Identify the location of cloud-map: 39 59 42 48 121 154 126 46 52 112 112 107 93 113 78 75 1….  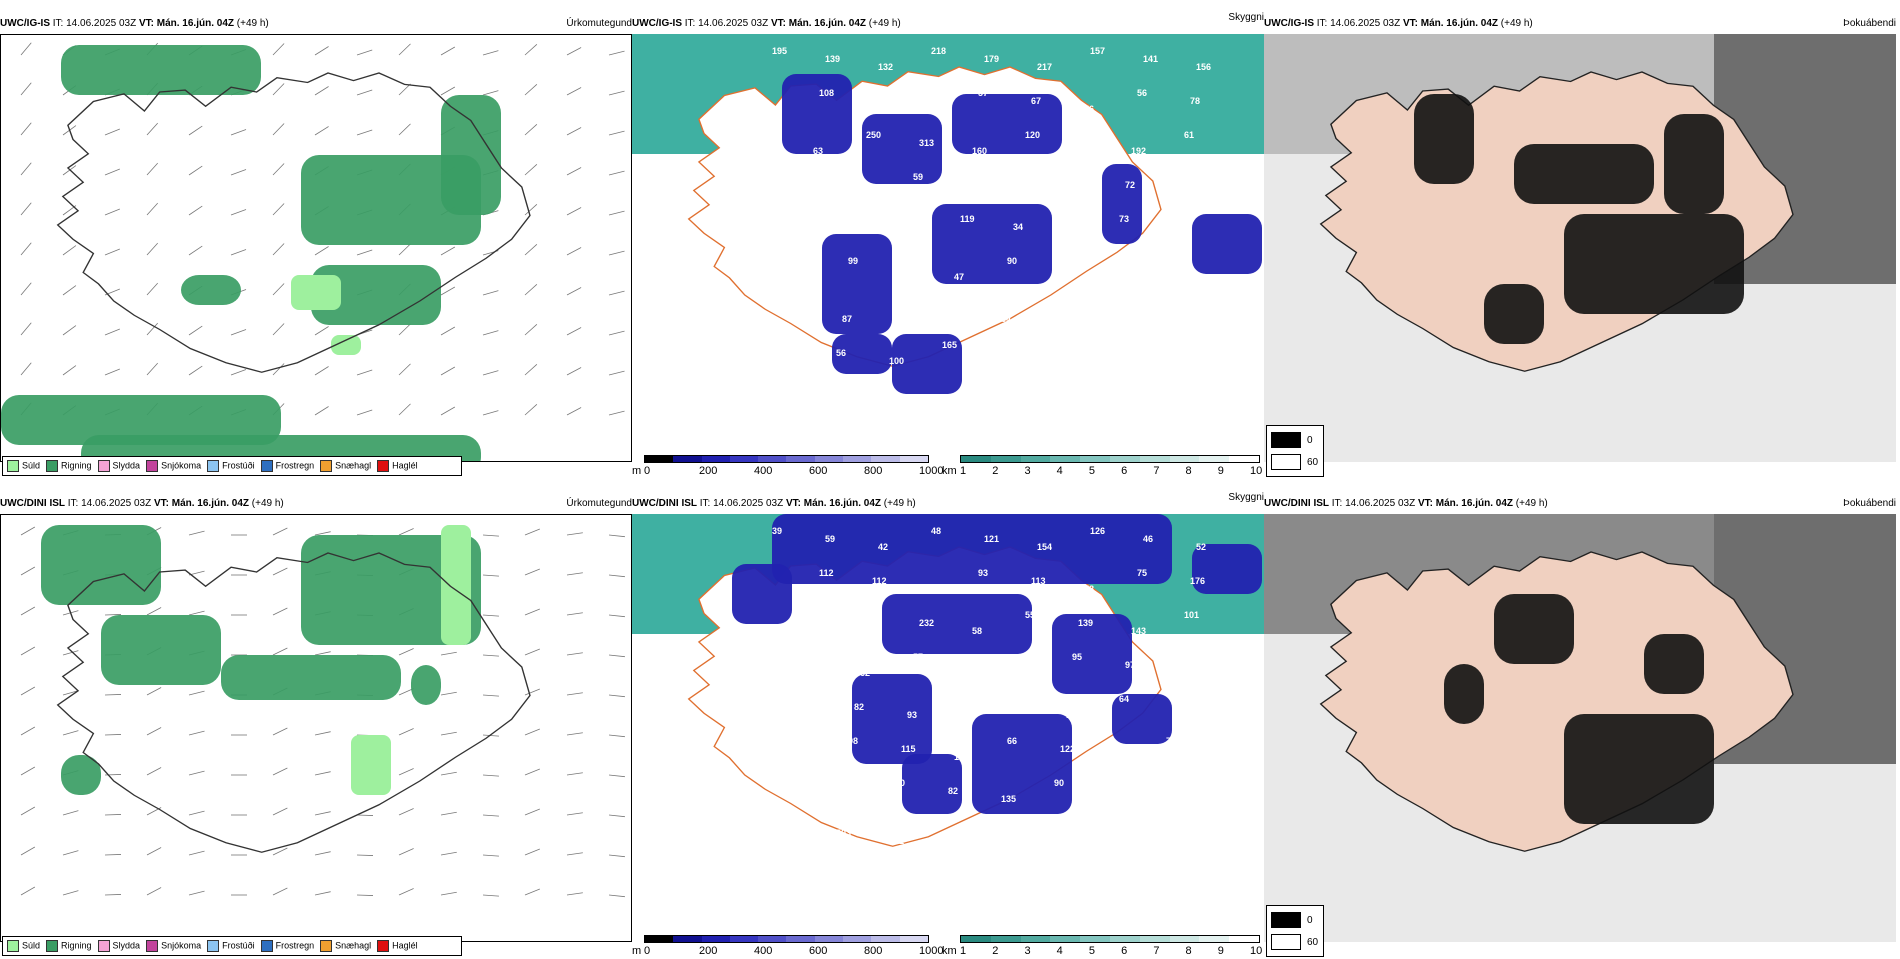
(948, 714).